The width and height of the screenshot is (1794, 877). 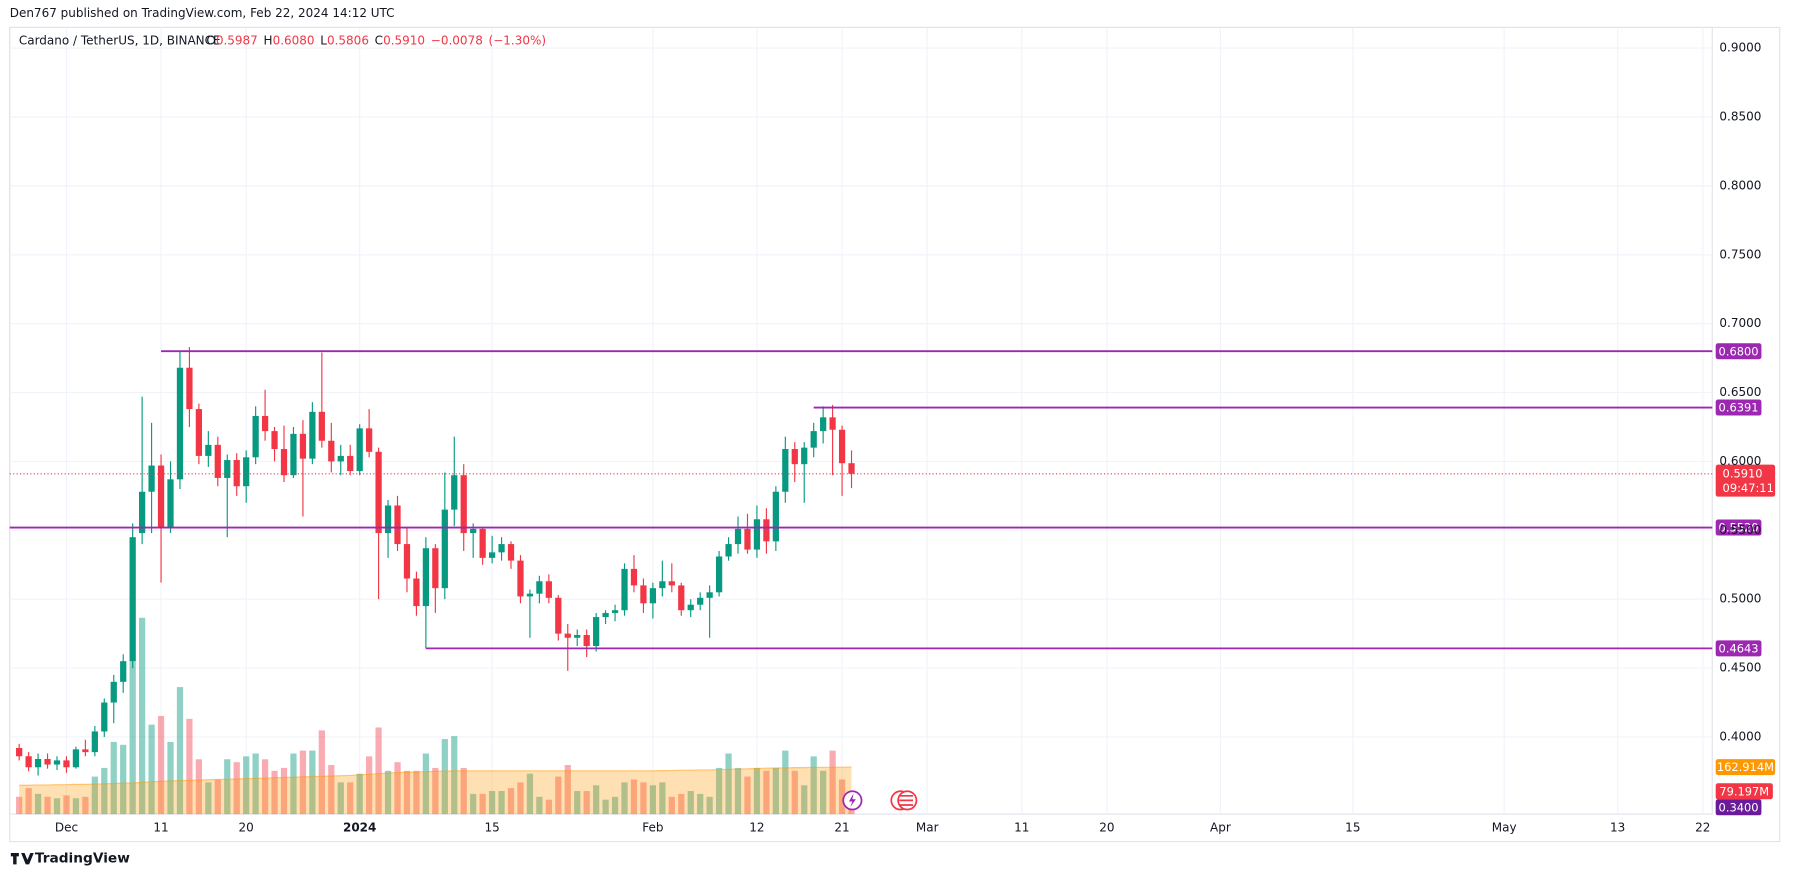 I want to click on y-tick-label: 0.4500, so click(x=1740, y=668).